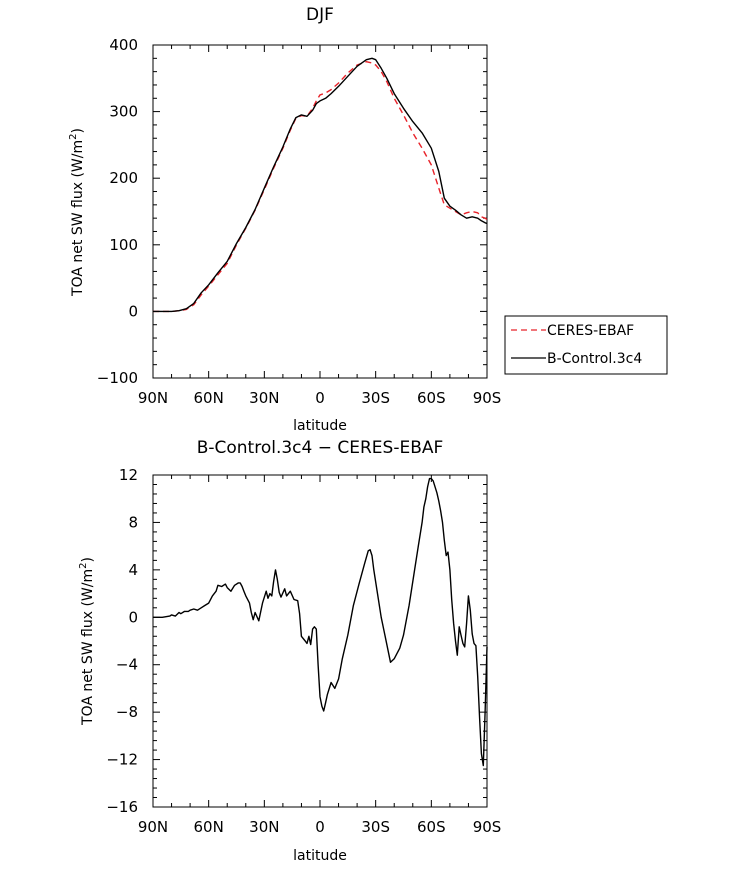 This screenshot has width=733, height=870. What do you see at coordinates (133, 522) in the screenshot?
I see `y-tick-label: 8` at bounding box center [133, 522].